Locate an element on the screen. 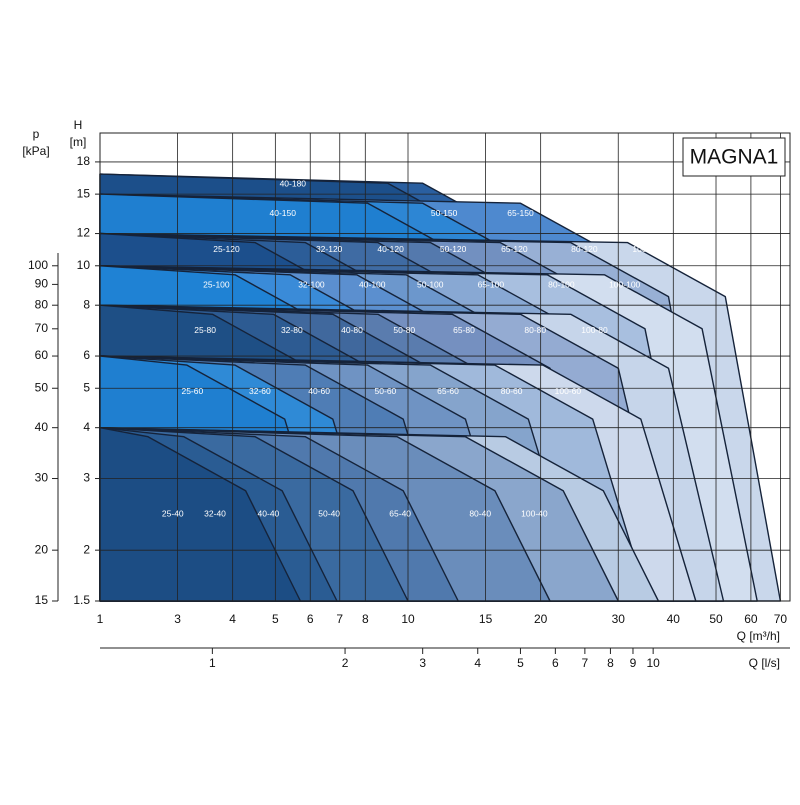 This screenshot has height=805, width=800. pump-label: 32-40 is located at coordinates (215, 514).